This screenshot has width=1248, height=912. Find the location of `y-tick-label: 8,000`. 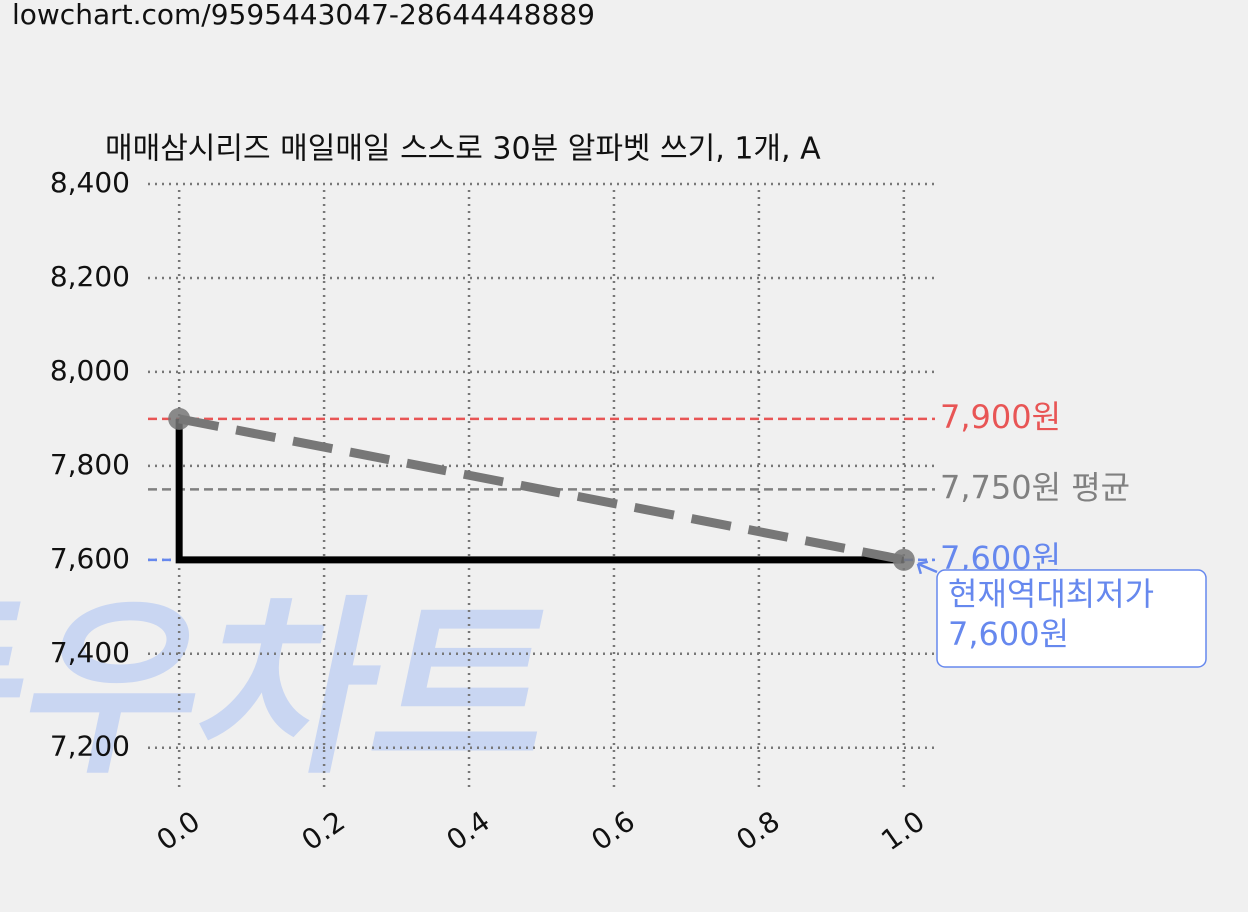

y-tick-label: 8,000 is located at coordinates (90, 370).